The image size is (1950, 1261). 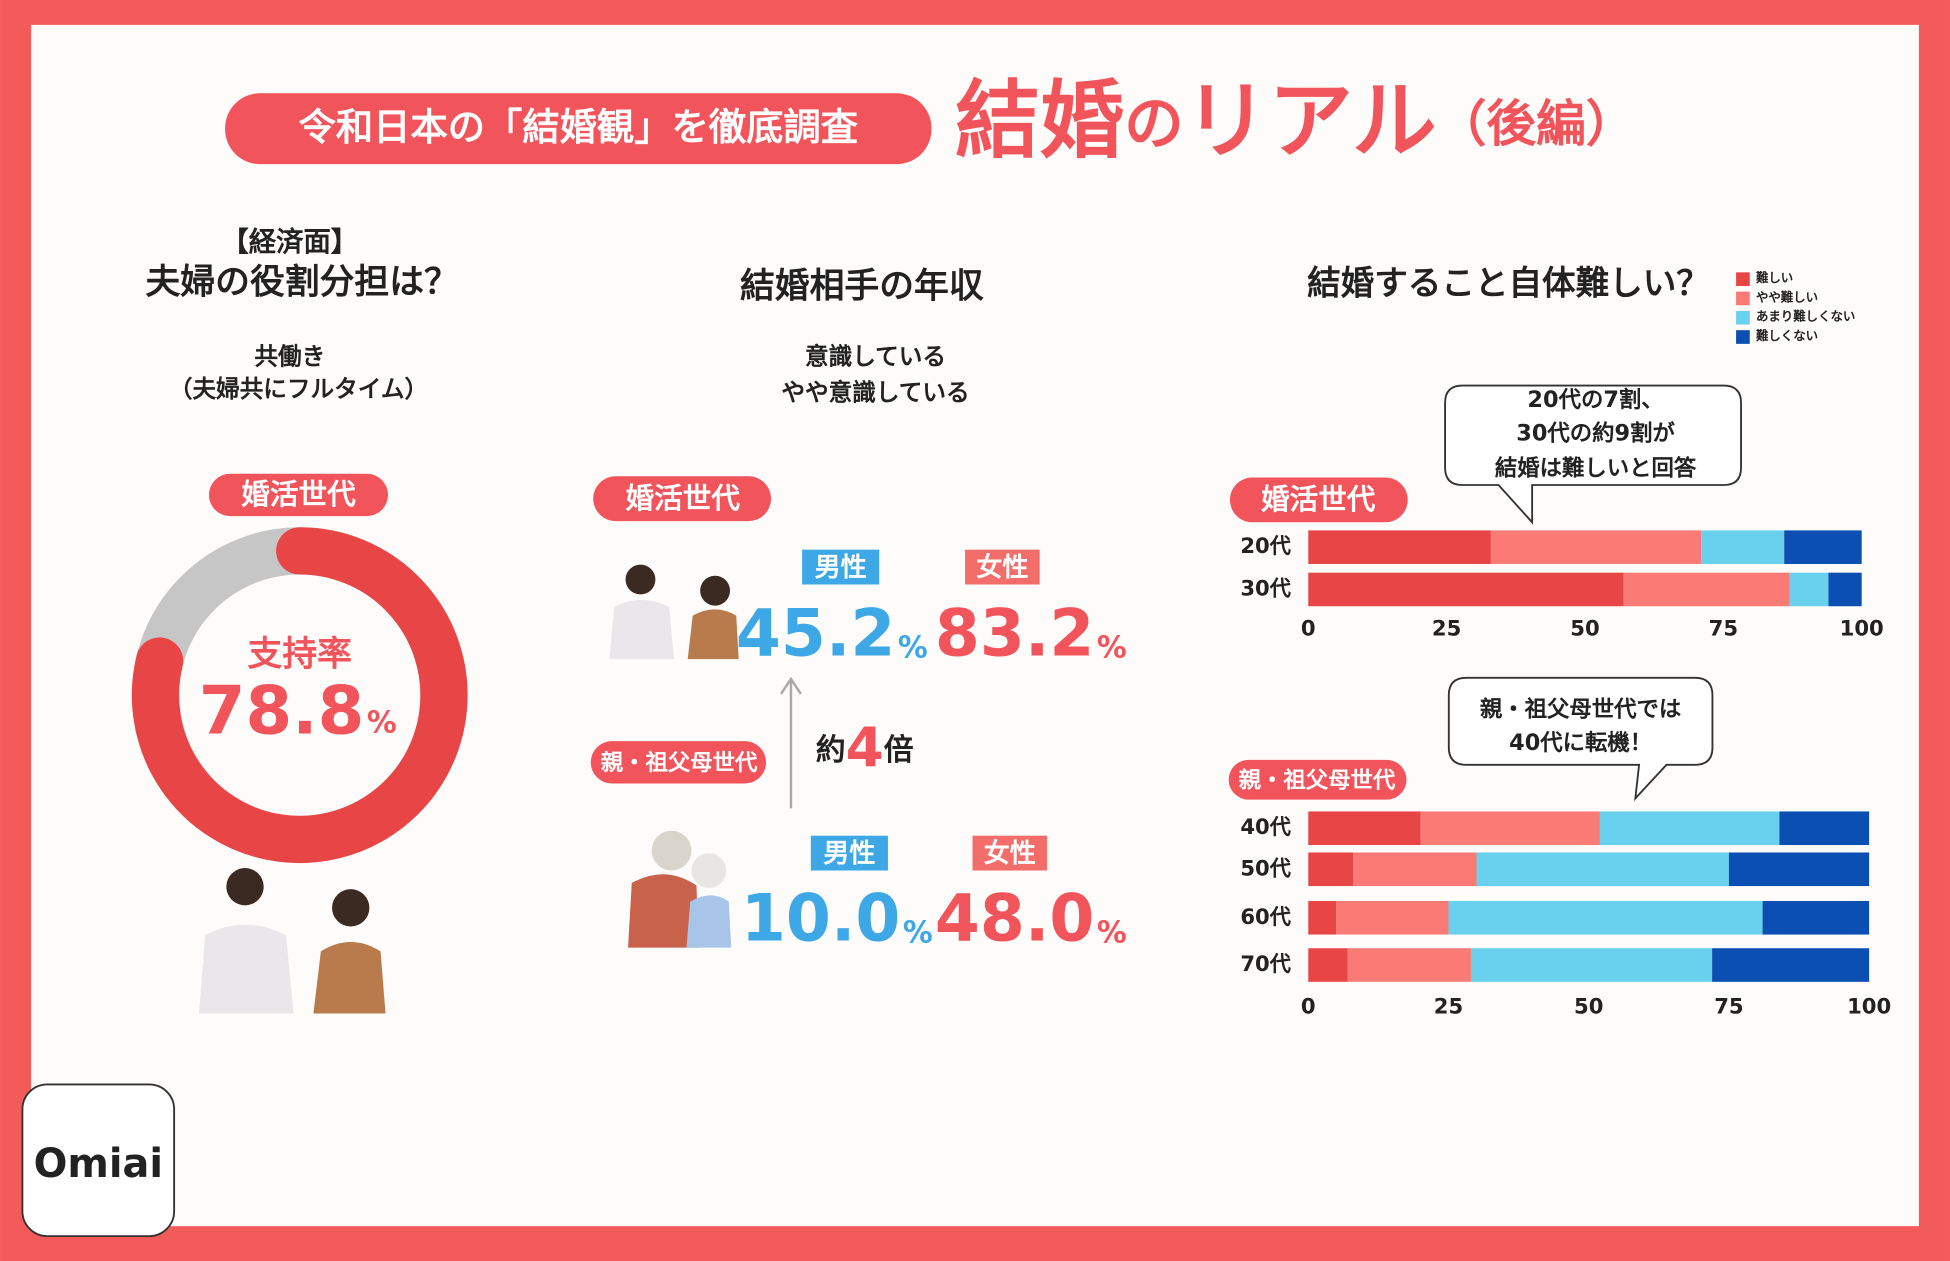 I want to click on donut-title: 支持率, so click(x=300, y=654).